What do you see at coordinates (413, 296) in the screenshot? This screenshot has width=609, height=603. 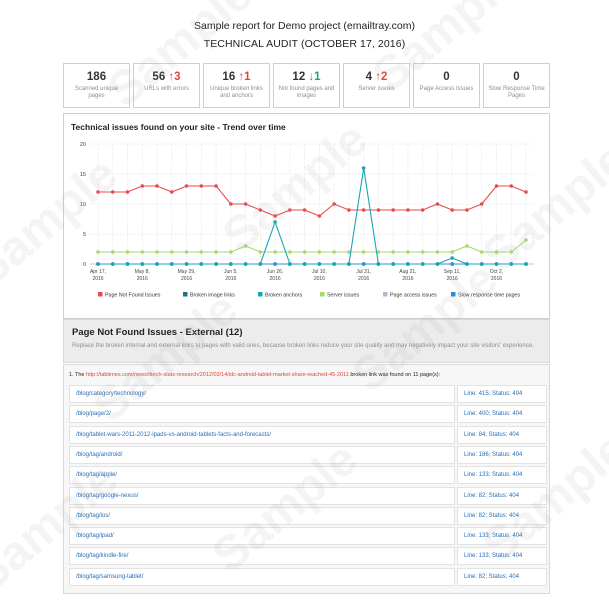 I see `legend-label: Page access issues` at bounding box center [413, 296].